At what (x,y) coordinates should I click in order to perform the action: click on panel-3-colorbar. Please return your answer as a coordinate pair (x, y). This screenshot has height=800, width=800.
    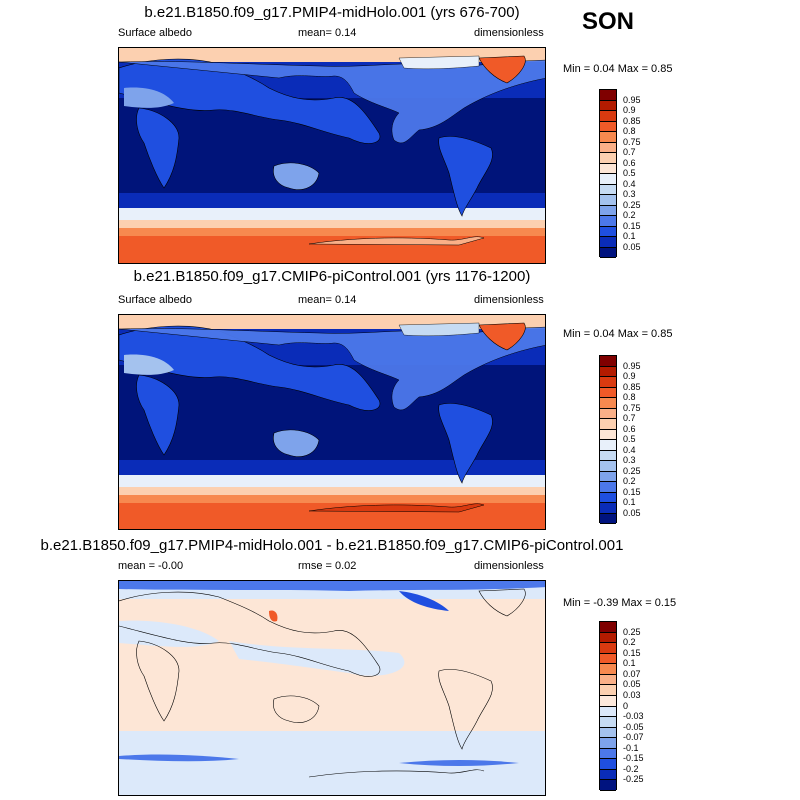
    Looking at the image, I should click on (608, 706).